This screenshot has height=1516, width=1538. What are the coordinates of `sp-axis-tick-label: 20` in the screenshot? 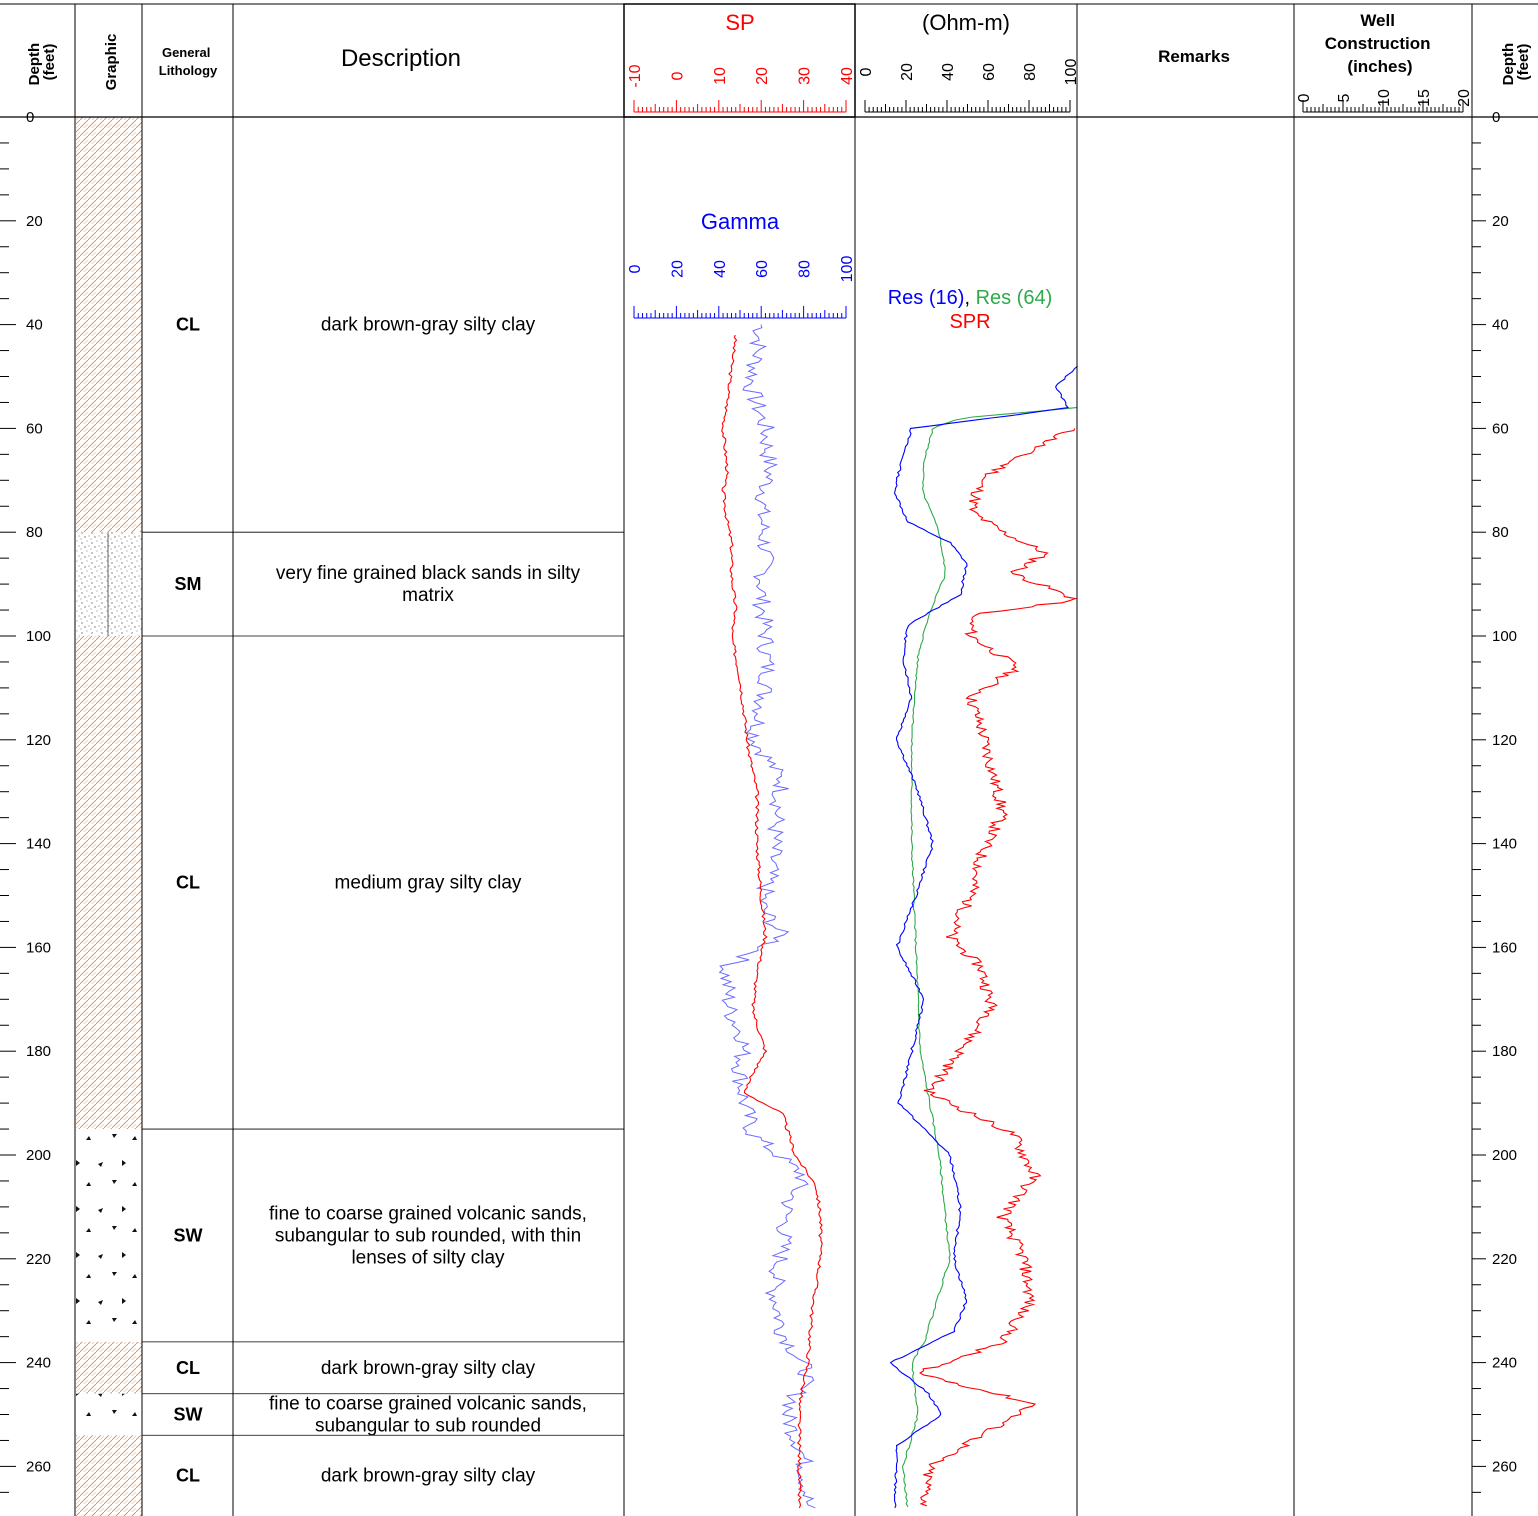 It's located at (762, 76).